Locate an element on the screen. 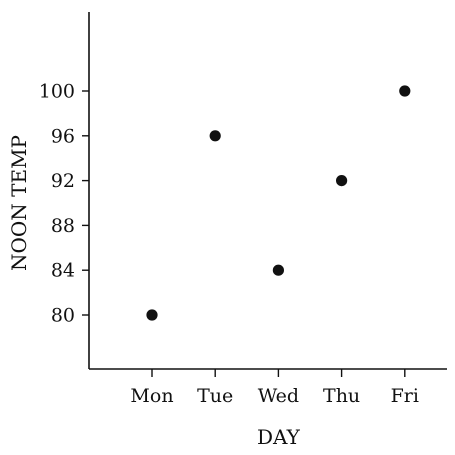  y-tick-label: 100 is located at coordinates (57, 92).